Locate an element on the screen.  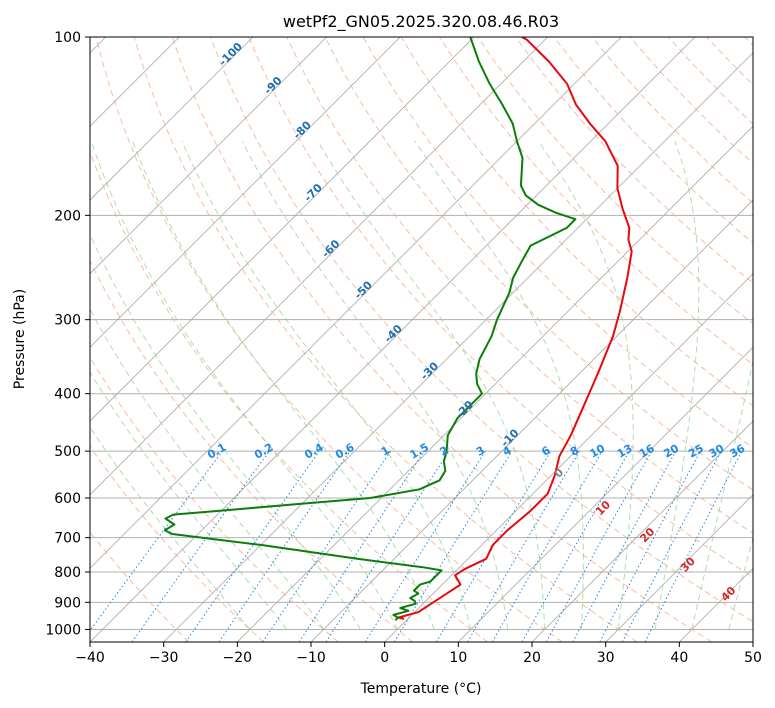
y-tick-label: 800 is located at coordinates (67, 573).